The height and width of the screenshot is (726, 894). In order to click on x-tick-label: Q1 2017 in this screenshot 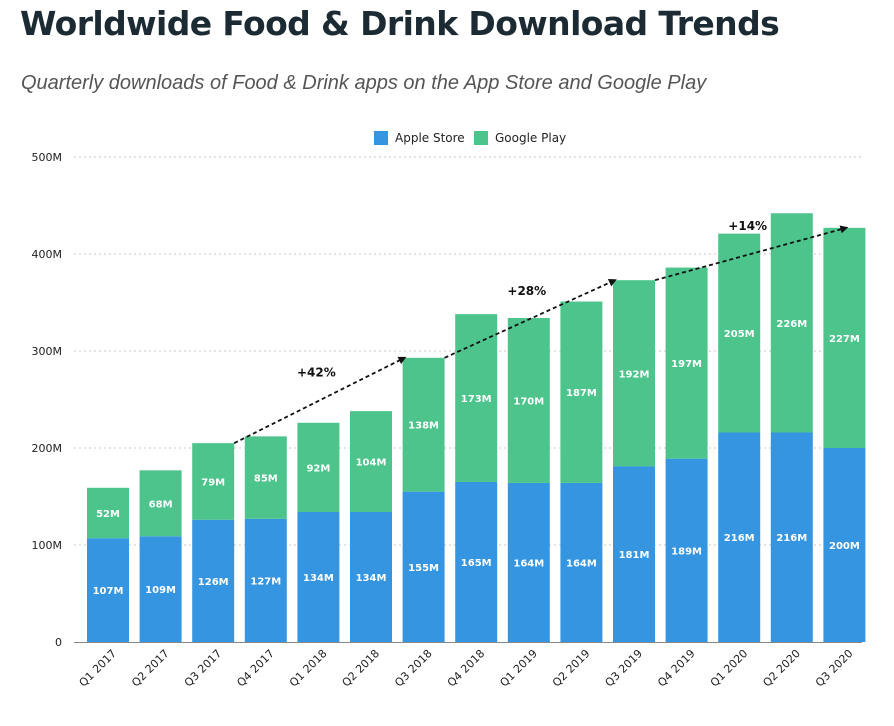, I will do `click(98, 668)`.